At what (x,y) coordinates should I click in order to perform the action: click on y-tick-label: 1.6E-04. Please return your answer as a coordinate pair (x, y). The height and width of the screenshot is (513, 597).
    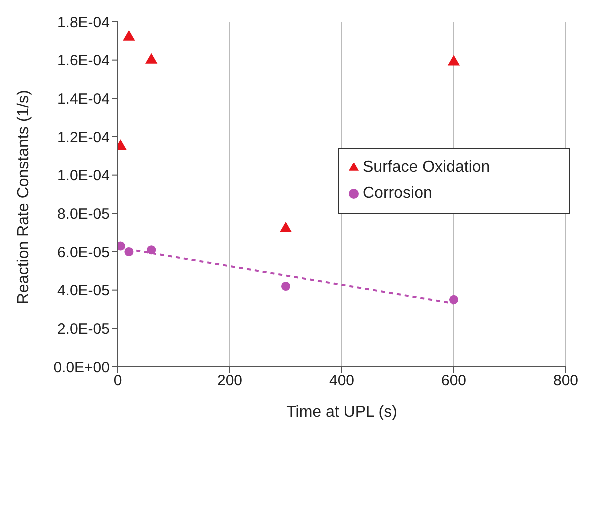
    Looking at the image, I should click on (83, 61).